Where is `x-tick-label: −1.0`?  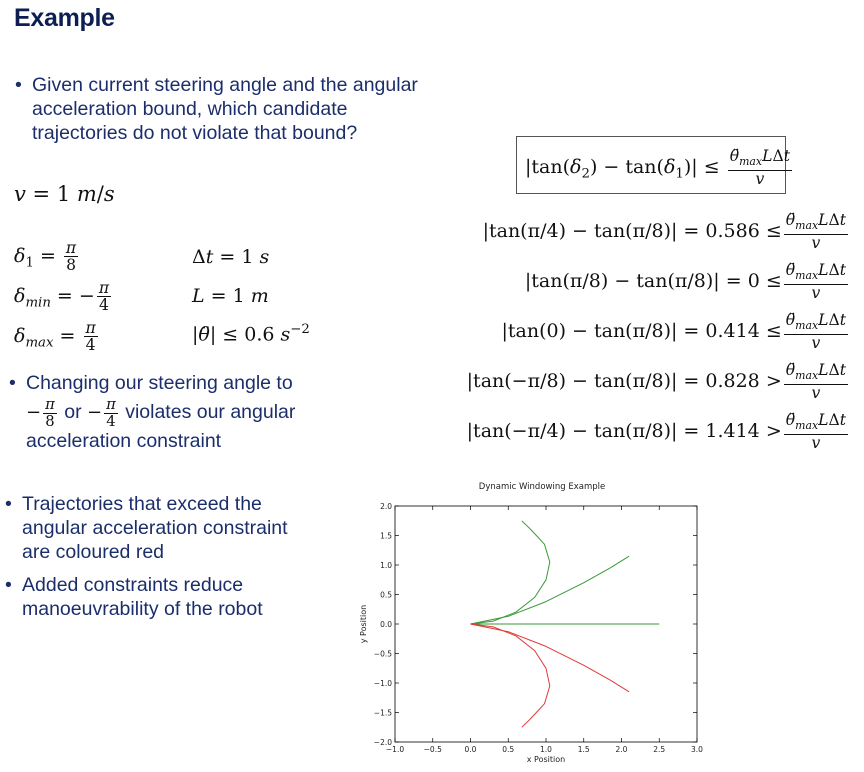 x-tick-label: −1.0 is located at coordinates (395, 749).